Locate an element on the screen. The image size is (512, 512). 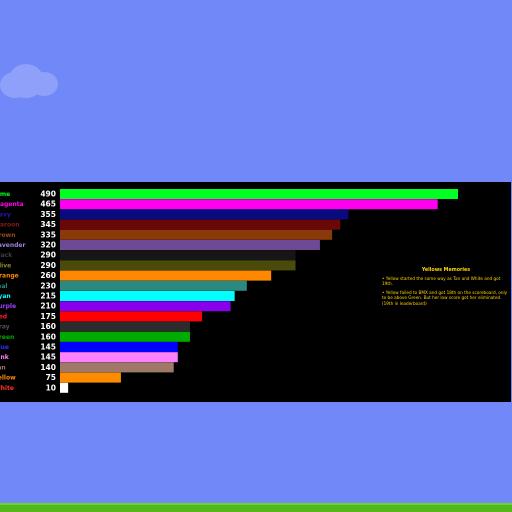
category-label: Olive is located at coordinates (5, 265).